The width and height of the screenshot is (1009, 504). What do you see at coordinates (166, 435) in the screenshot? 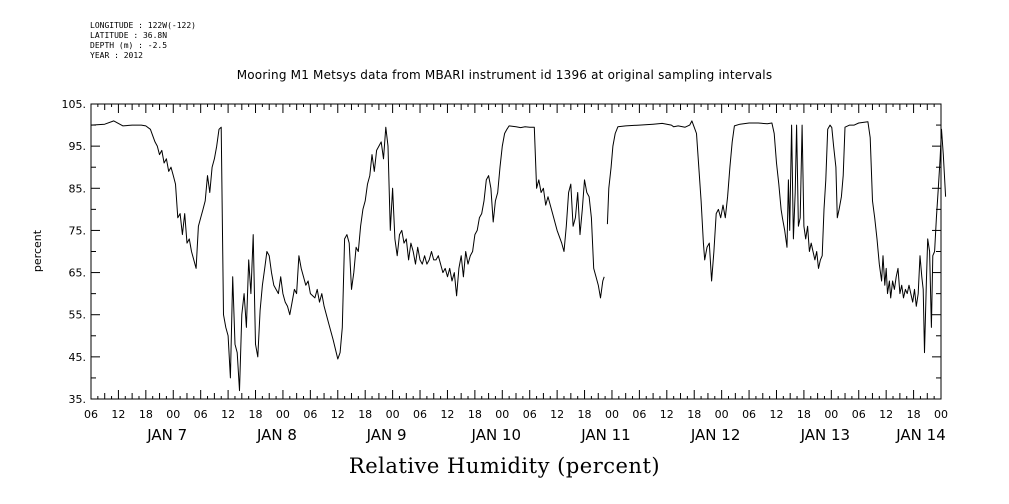
I see `day-label: JAN 7` at bounding box center [166, 435].